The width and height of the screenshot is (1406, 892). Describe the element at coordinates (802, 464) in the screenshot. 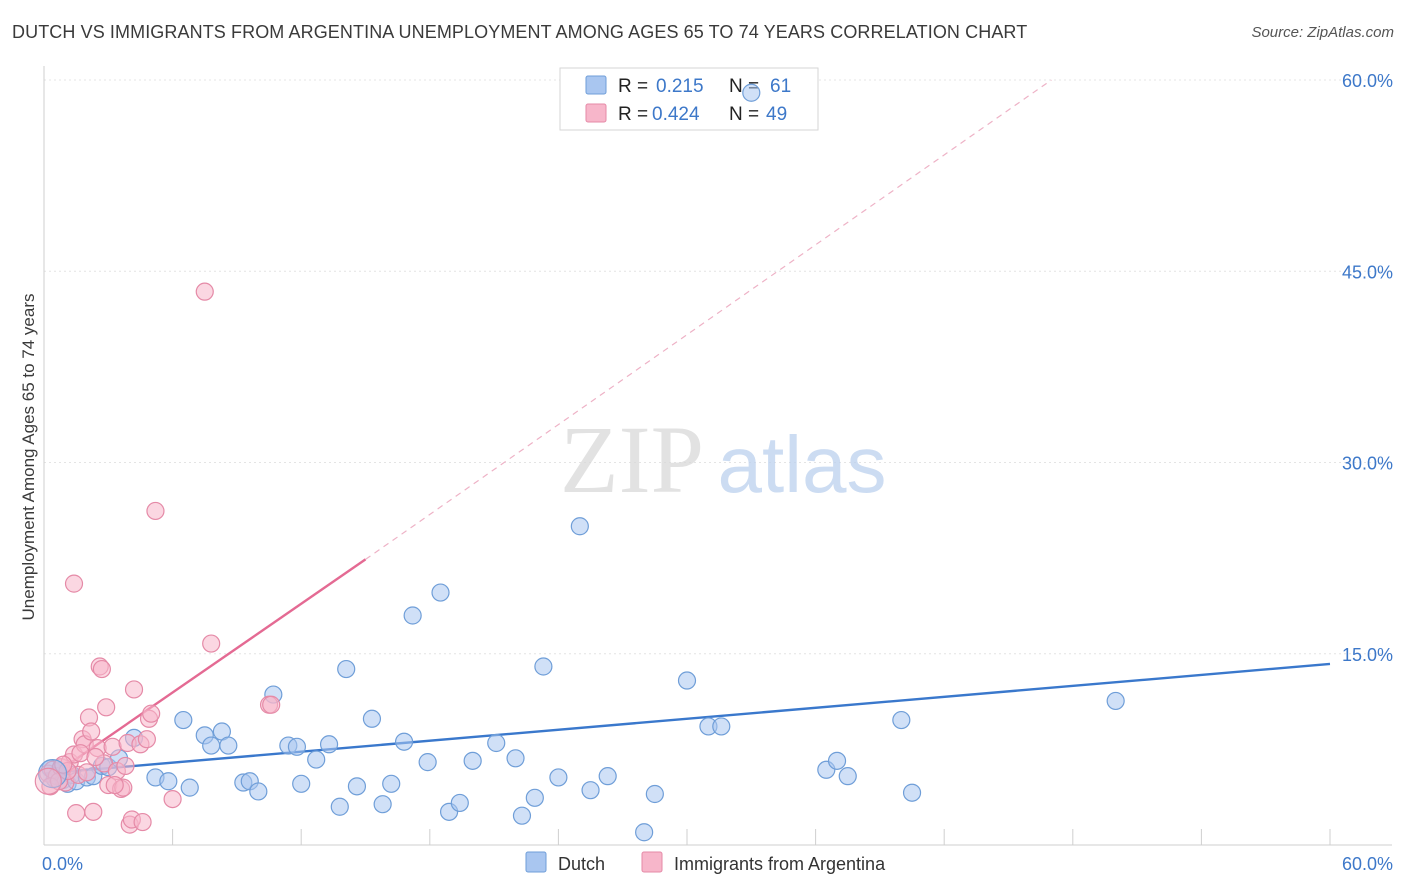

I see `watermark-atlas: atlas` at that location.